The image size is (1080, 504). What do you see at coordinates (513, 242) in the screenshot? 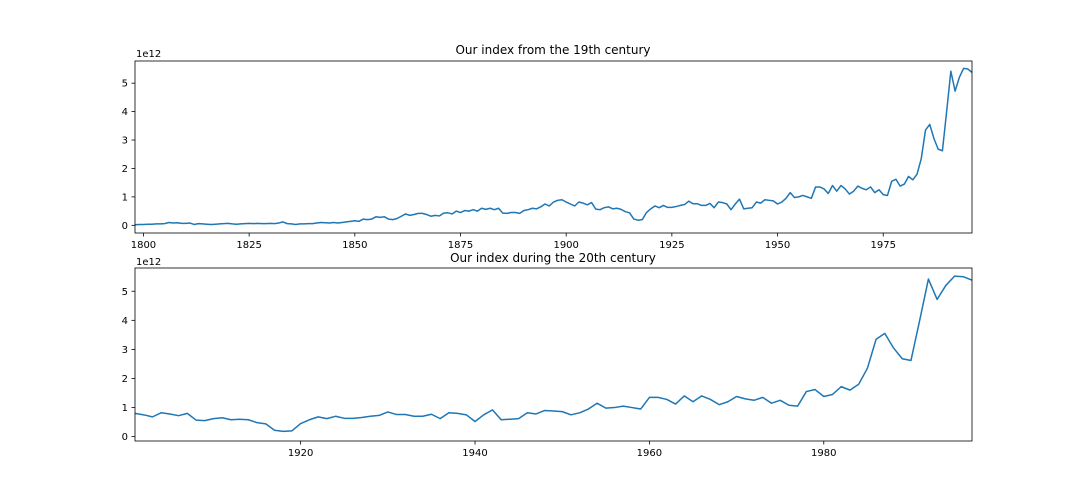
I see `x-axis: 1800 1825 1850 1875 1900 1925 1950 1975` at bounding box center [513, 242].